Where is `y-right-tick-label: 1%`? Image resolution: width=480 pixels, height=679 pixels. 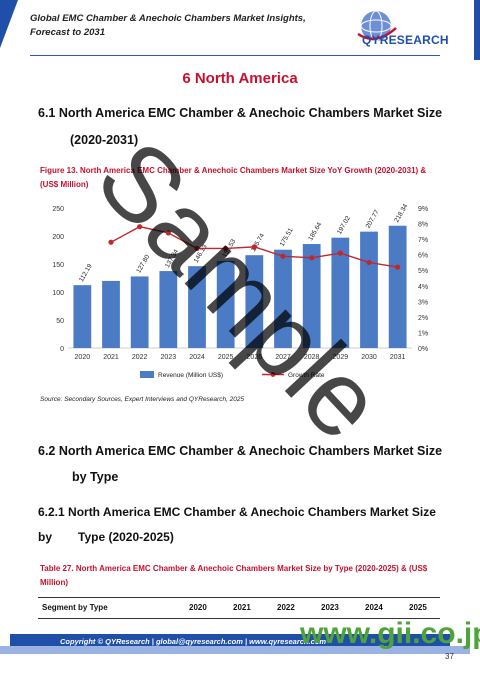 y-right-tick-label: 1% is located at coordinates (423, 333).